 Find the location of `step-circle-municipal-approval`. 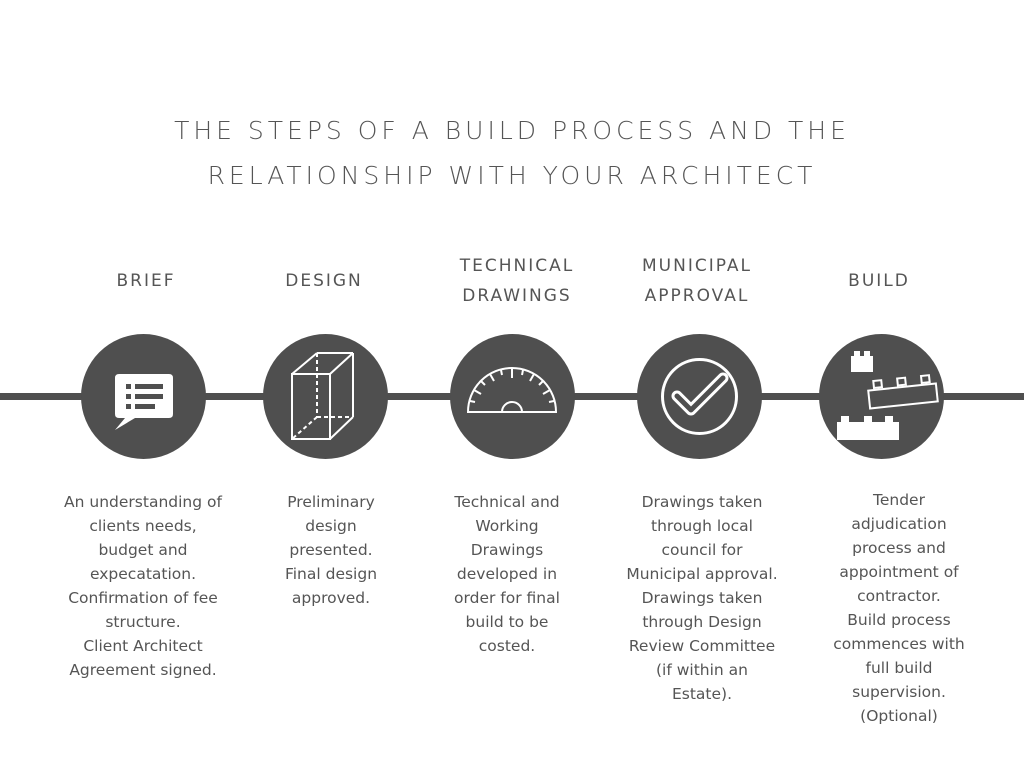

step-circle-municipal-approval is located at coordinates (699, 396).